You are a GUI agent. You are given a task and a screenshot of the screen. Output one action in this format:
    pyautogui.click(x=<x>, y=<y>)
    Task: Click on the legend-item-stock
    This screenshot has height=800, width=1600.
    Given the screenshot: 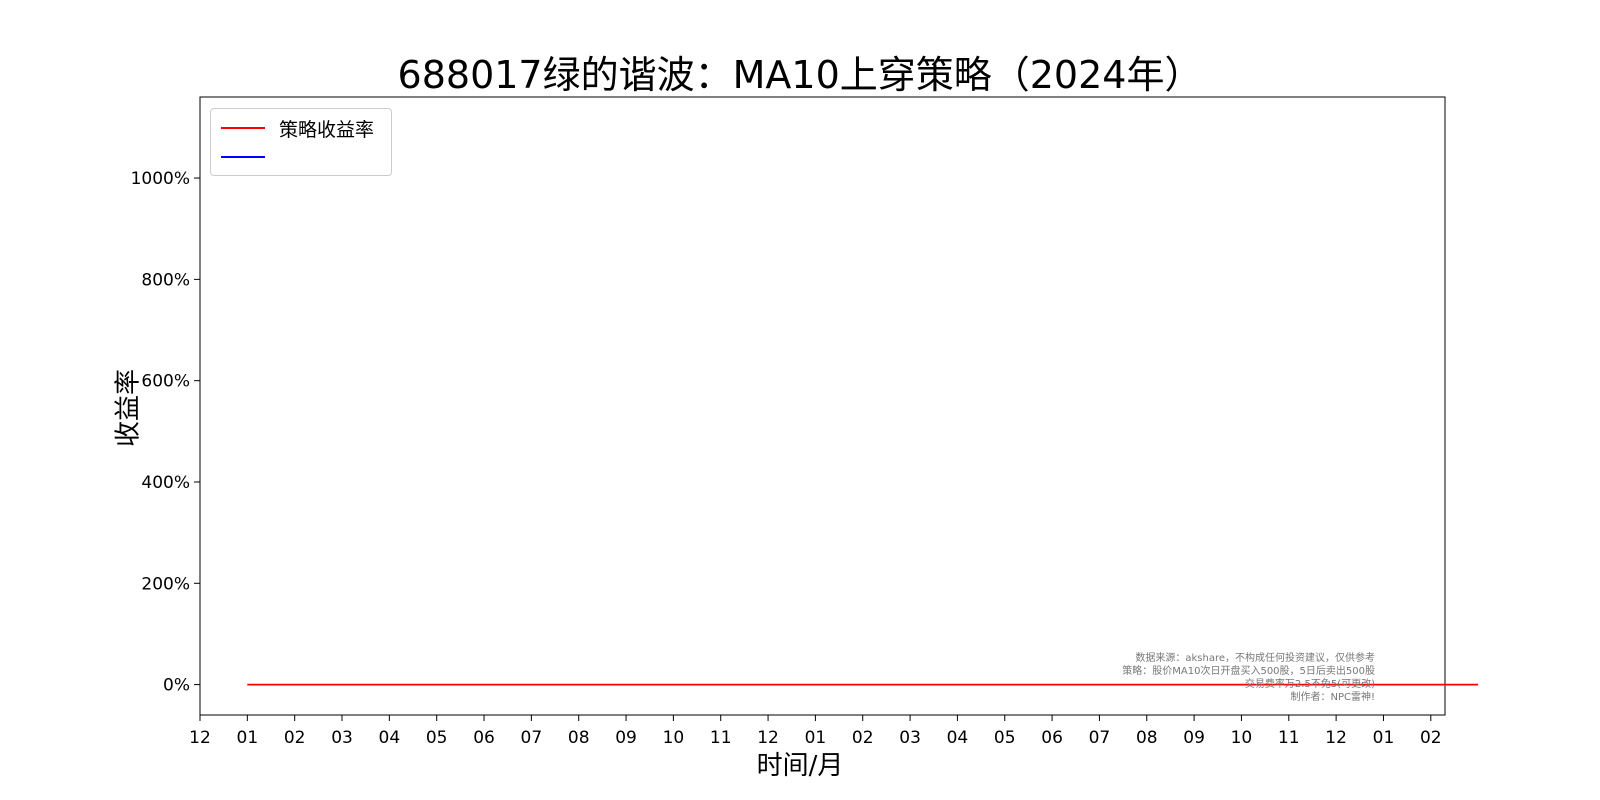 What is the action you would take?
    pyautogui.click(x=250, y=157)
    